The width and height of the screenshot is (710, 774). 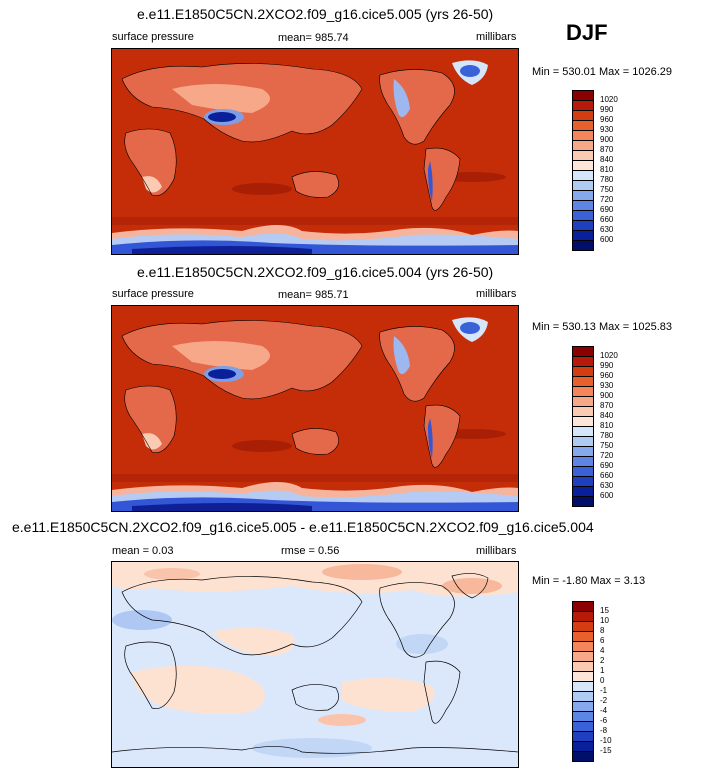 What do you see at coordinates (496, 551) in the screenshot?
I see `panel-3-units: millibars` at bounding box center [496, 551].